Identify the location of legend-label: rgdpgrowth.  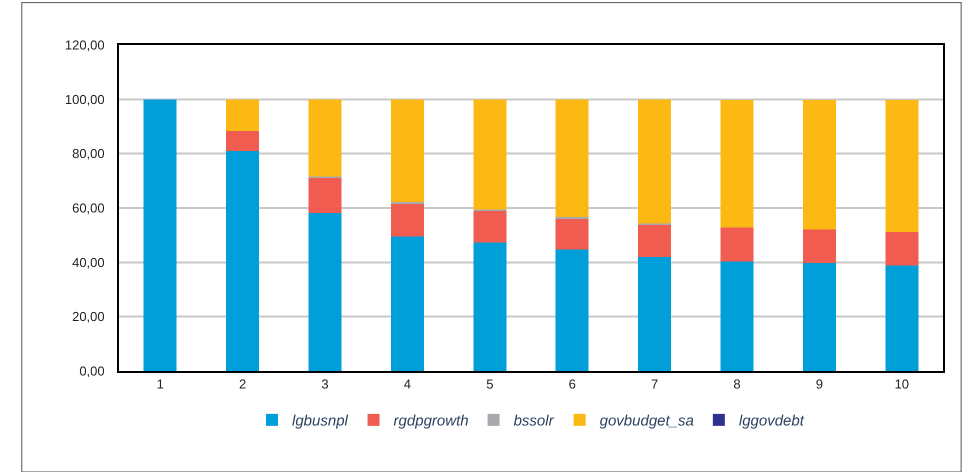
(431, 421).